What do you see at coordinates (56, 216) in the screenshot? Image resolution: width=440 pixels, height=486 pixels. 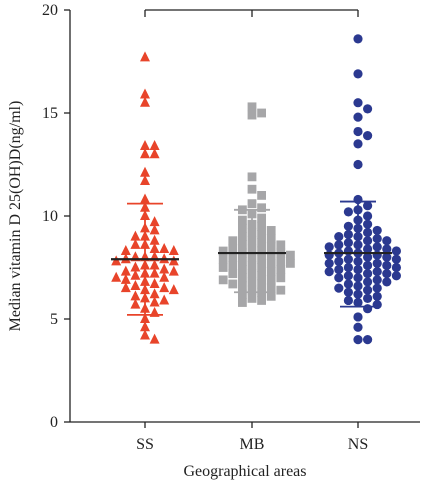 I see `y-ticks: 0 5 10 15 20` at bounding box center [56, 216].